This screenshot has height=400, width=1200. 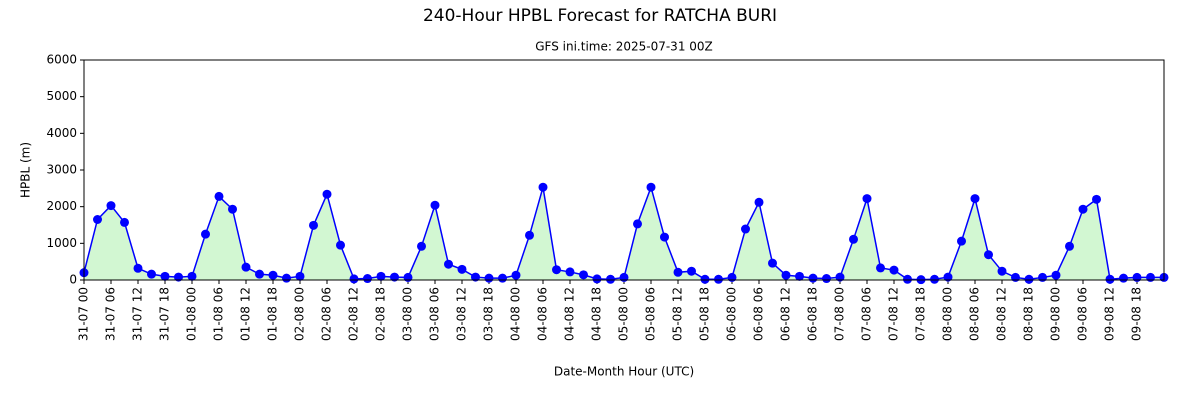 I want to click on x-tick-label: 05-08 00, so click(x=624, y=314).